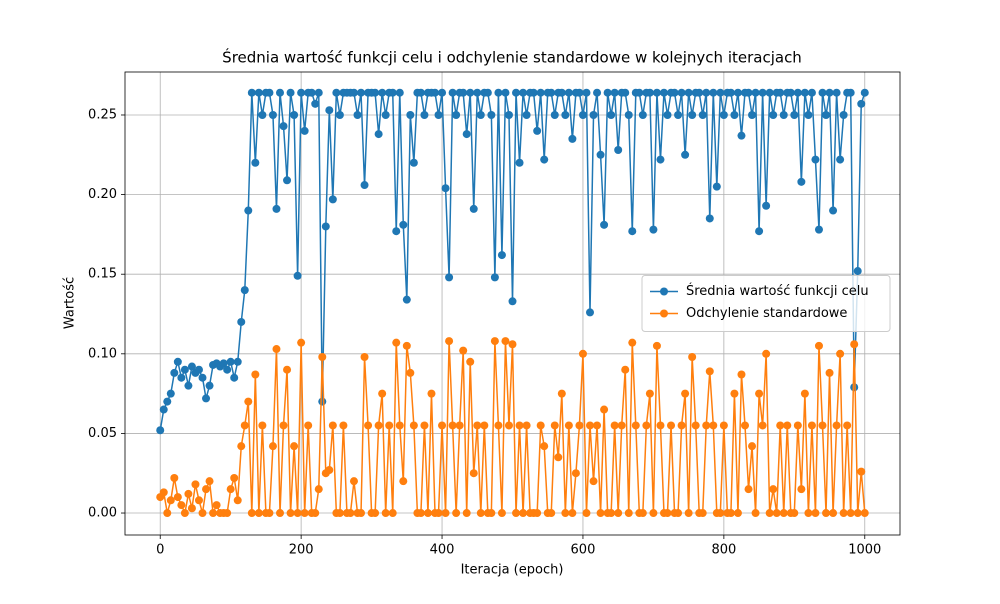  What do you see at coordinates (301, 550) in the screenshot?
I see `x-tick-label: 200` at bounding box center [301, 550].